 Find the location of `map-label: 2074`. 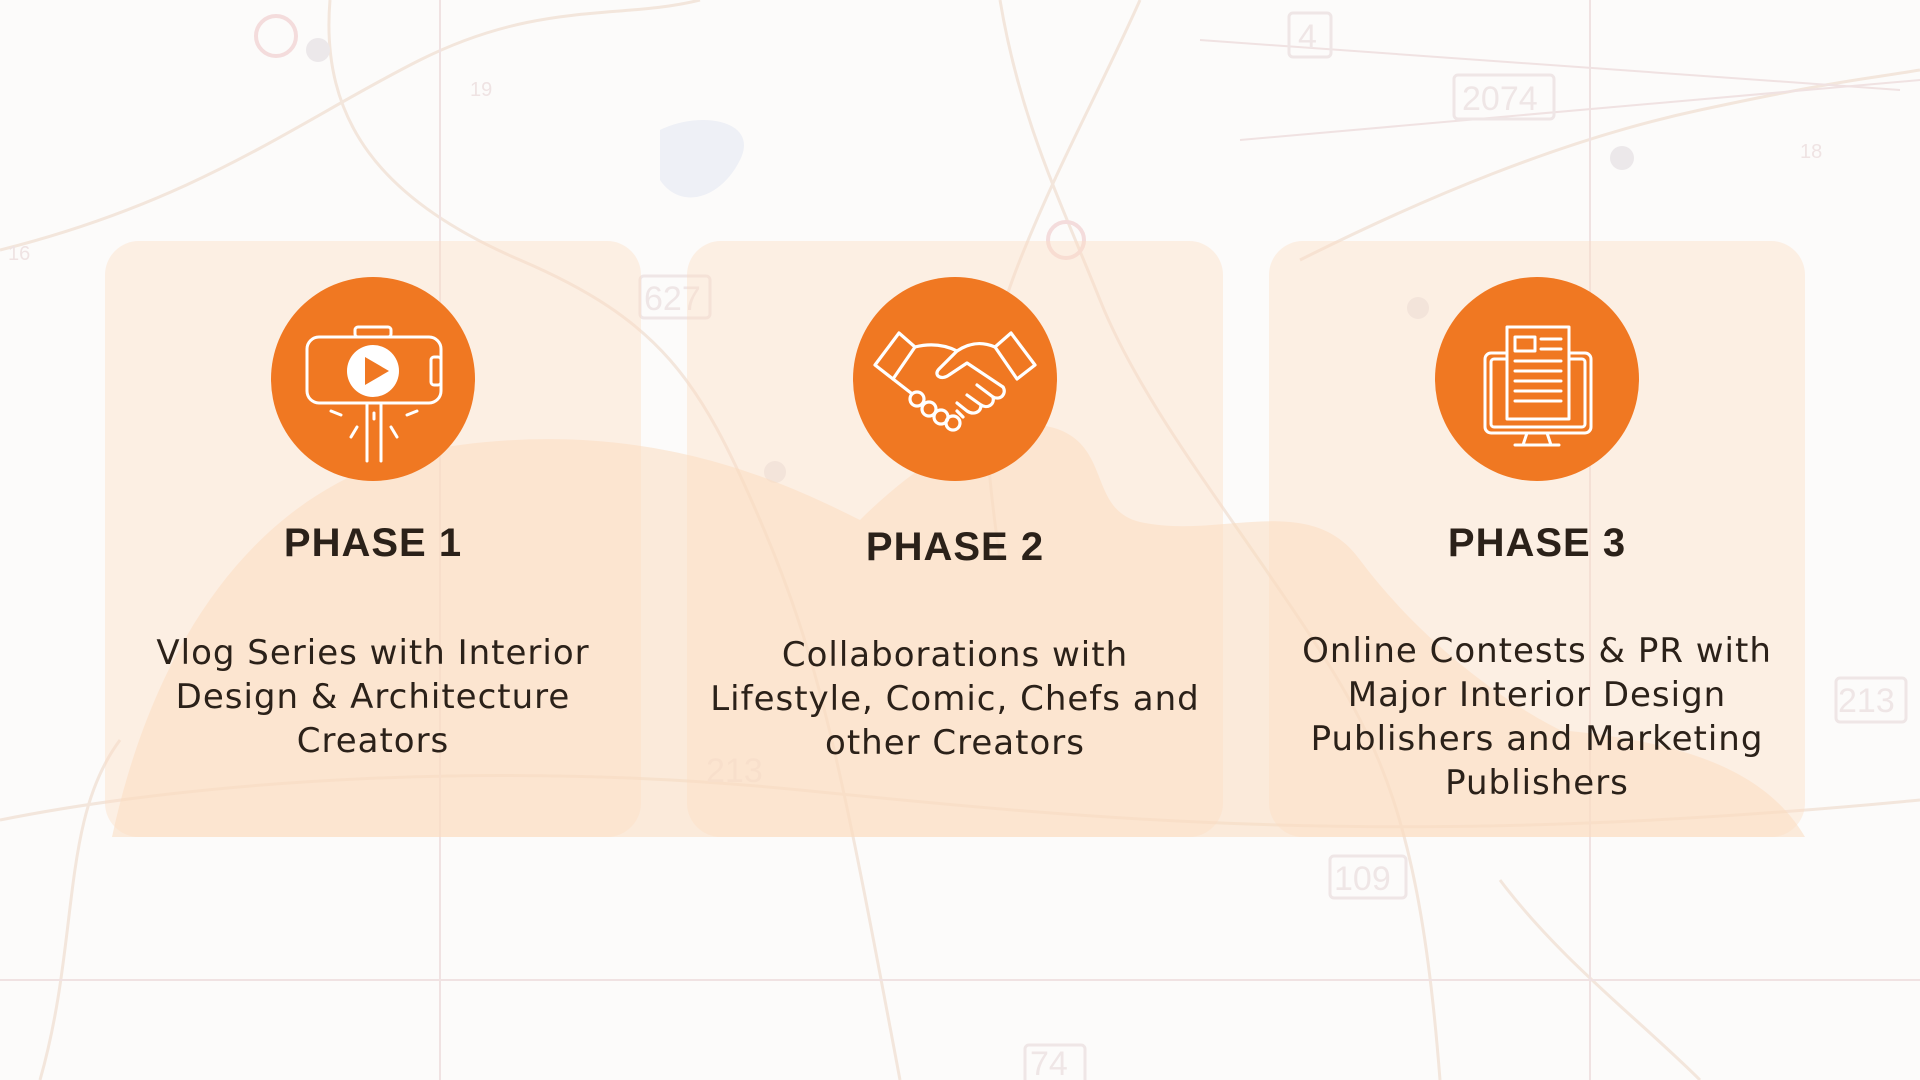

map-label: 2074 is located at coordinates (1500, 99).